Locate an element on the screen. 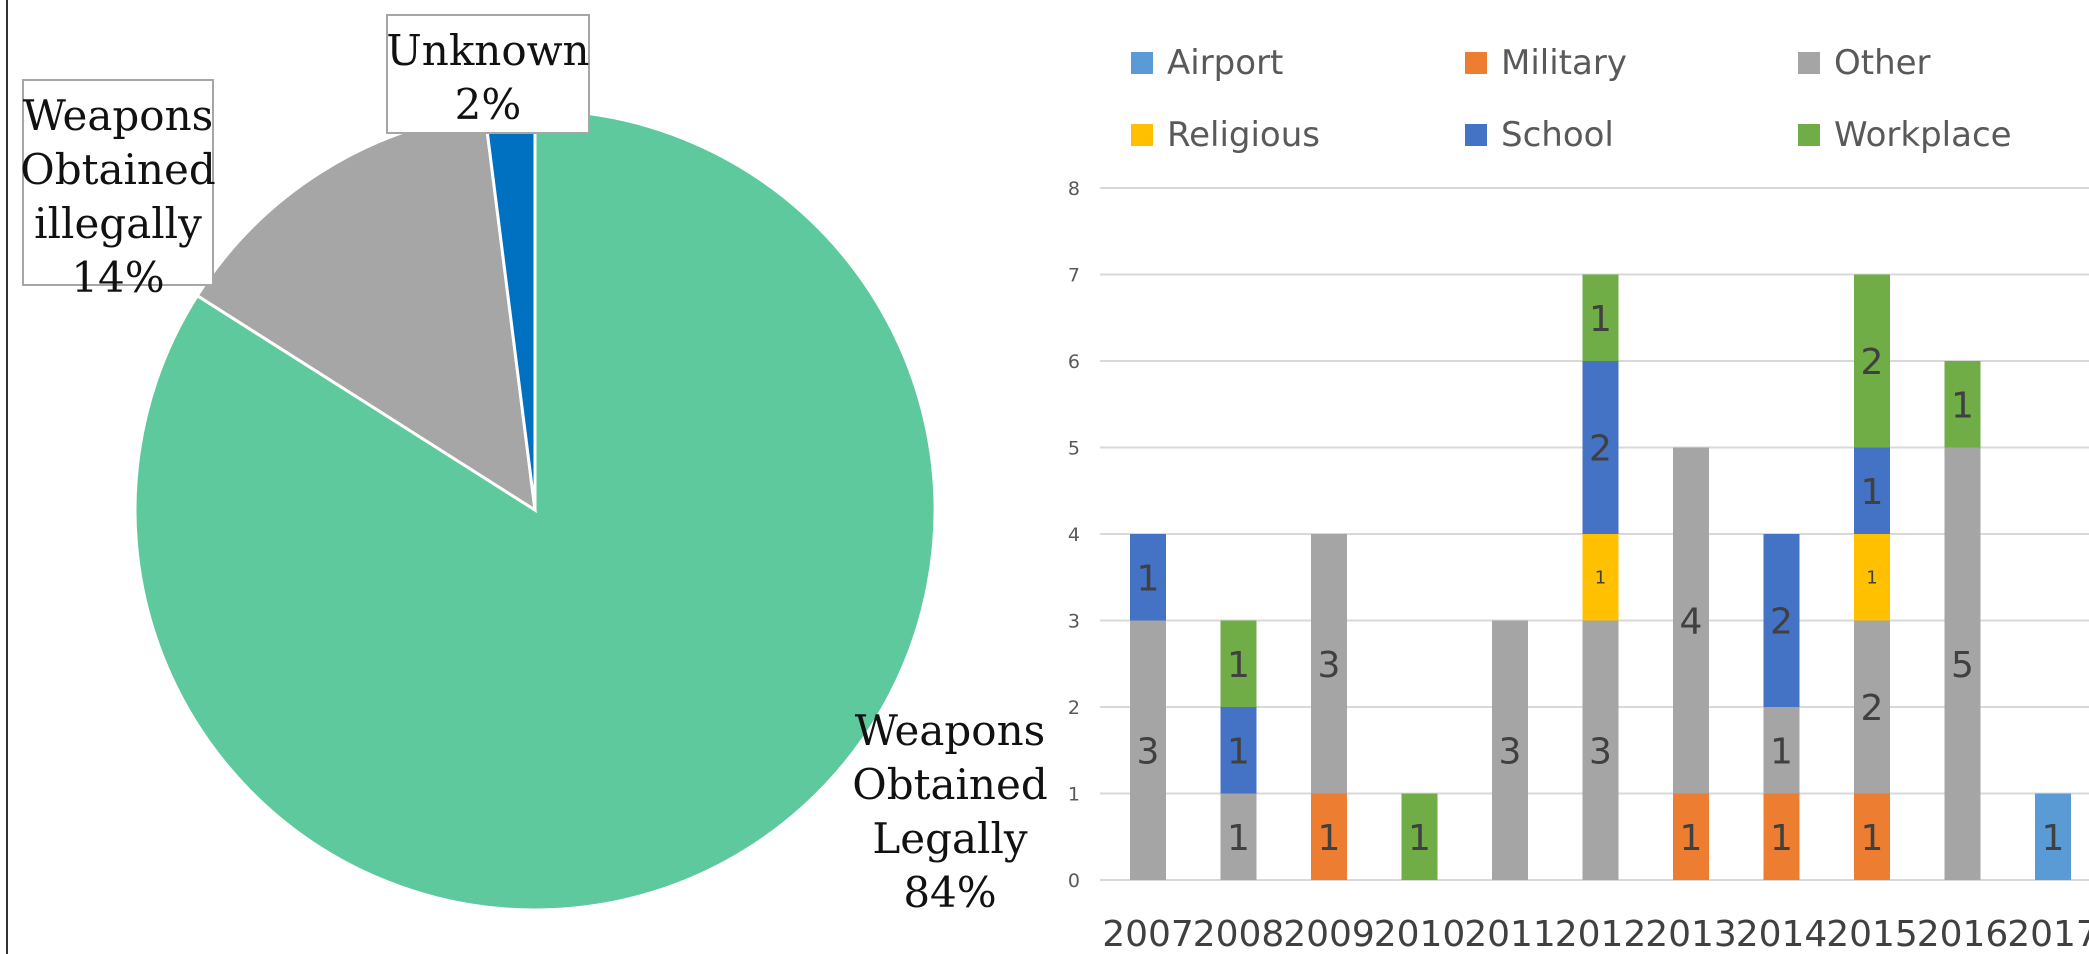 The image size is (2089, 954). bar-segment-school-2012 is located at coordinates (1600, 447).